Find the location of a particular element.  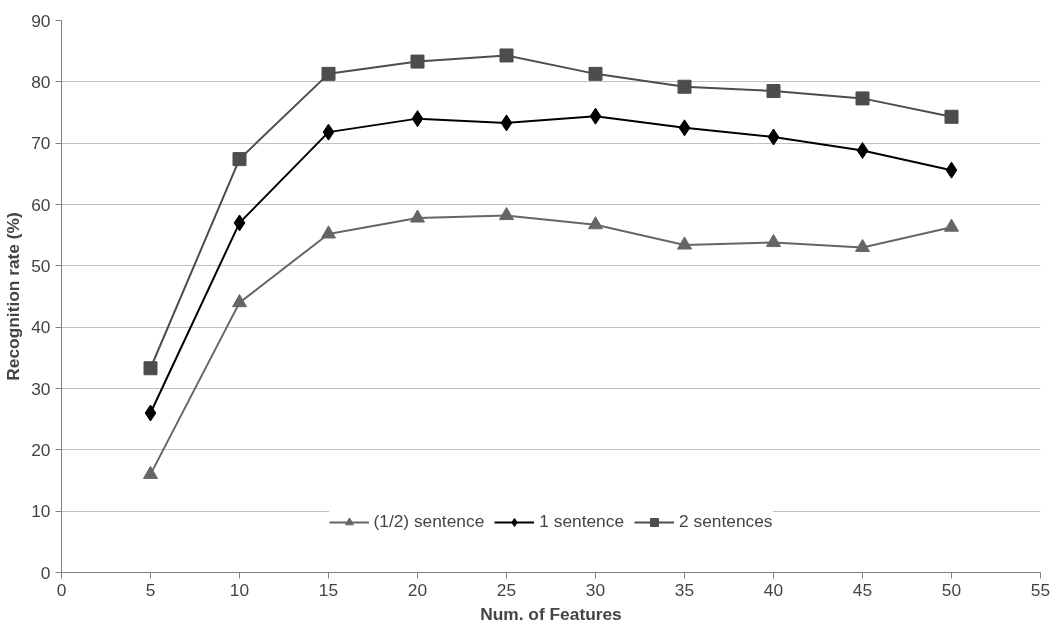

x-tick-label: 55 is located at coordinates (1040, 589).